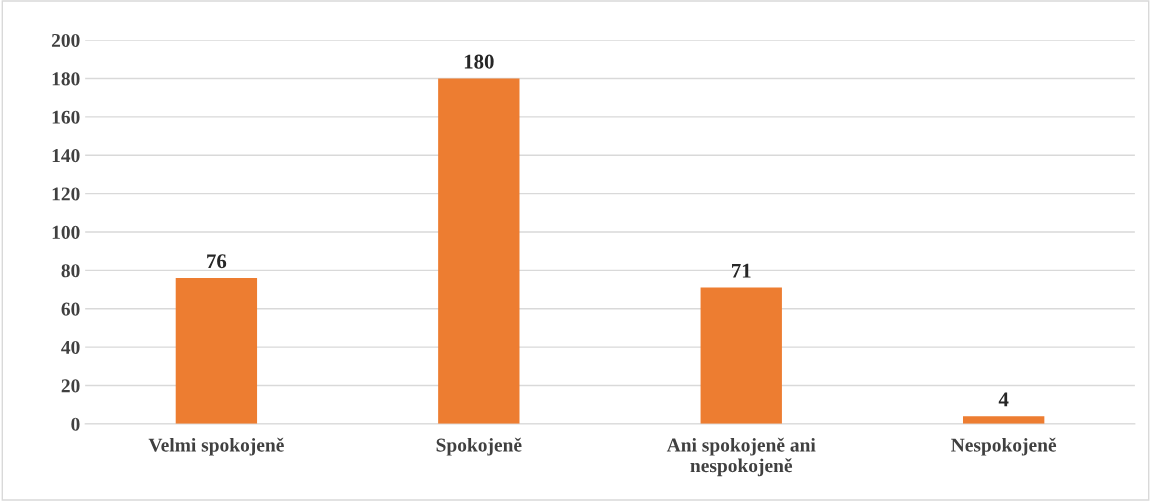 This screenshot has height=501, width=1151. I want to click on data-label: 180, so click(479, 61).